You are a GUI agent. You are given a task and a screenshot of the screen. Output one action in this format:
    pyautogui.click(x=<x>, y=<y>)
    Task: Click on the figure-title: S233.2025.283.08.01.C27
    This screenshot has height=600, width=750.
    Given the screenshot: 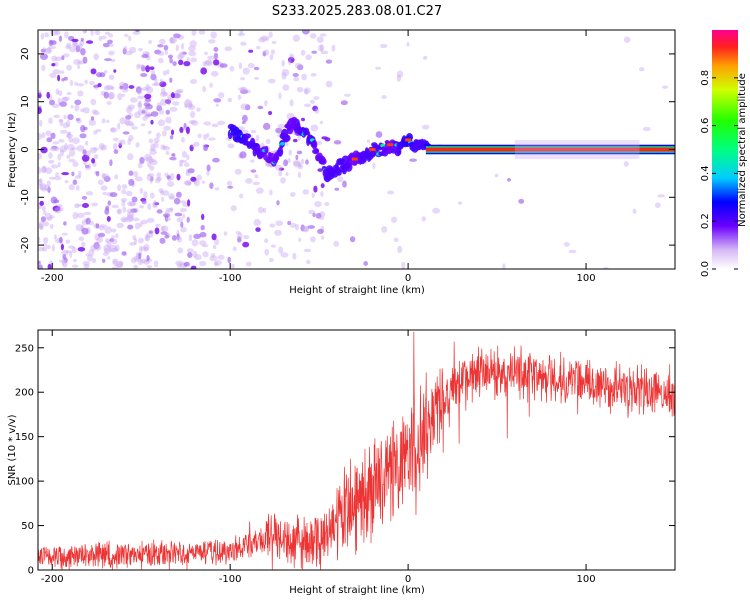 What is the action you would take?
    pyautogui.click(x=357, y=11)
    